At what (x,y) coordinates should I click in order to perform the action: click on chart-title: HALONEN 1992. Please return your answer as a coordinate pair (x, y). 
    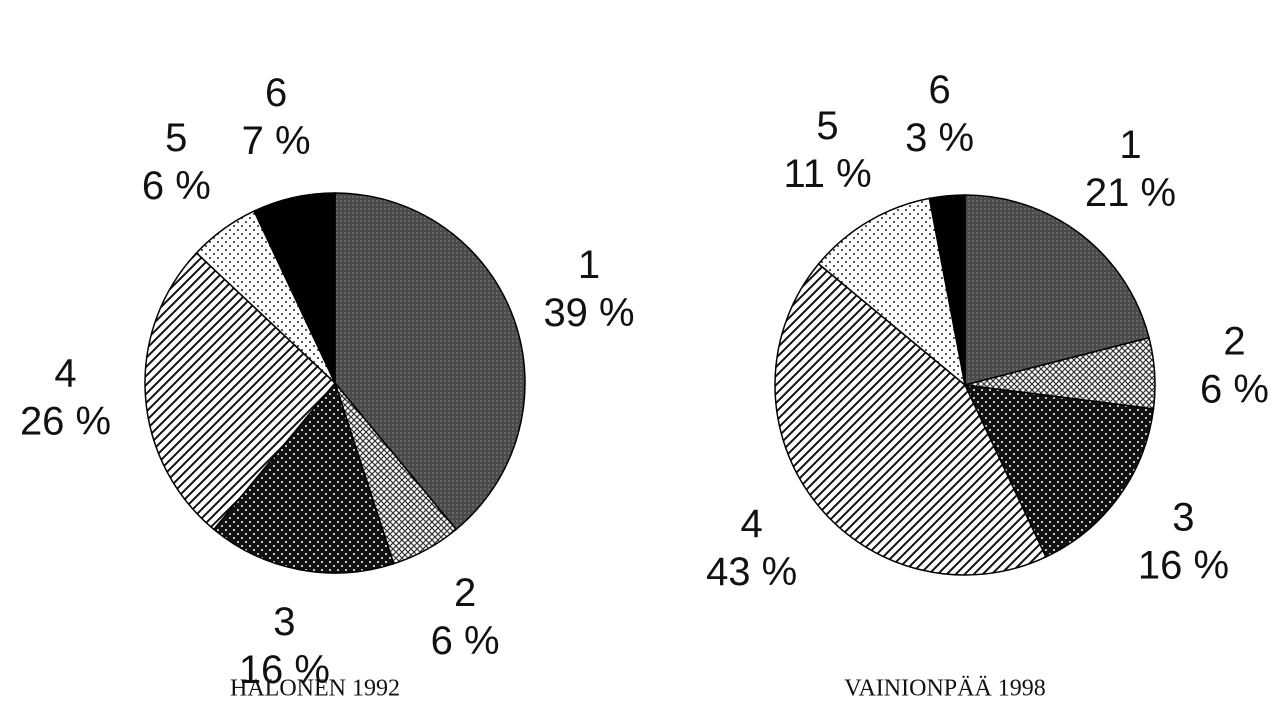
    Looking at the image, I should click on (315, 689).